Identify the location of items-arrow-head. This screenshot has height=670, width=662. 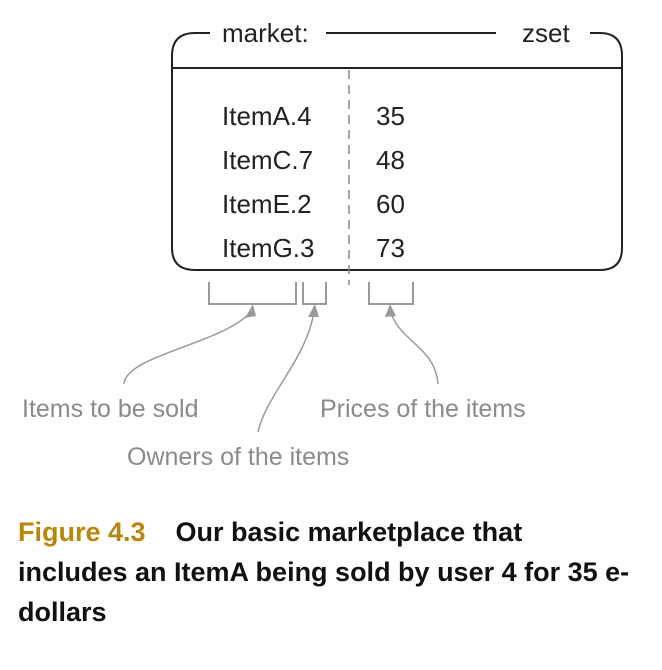
(250, 311).